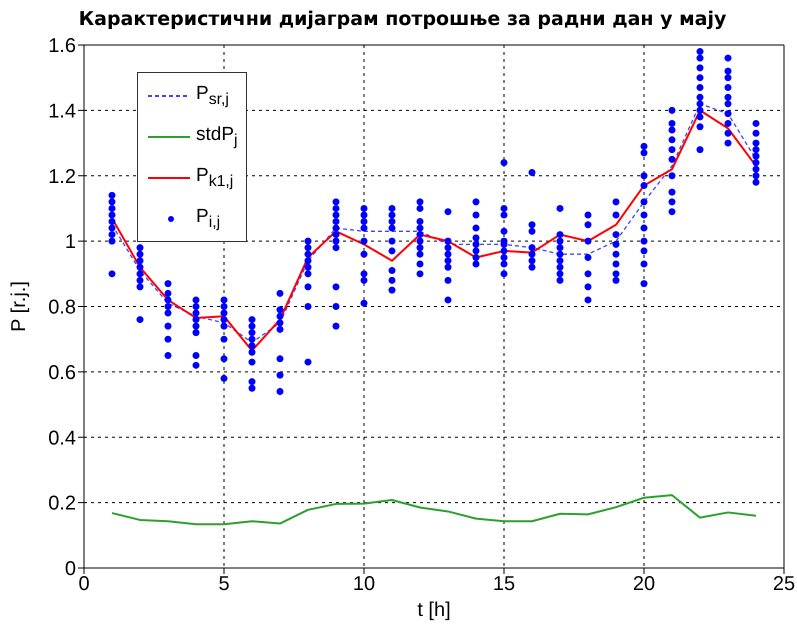 The image size is (797, 639). What do you see at coordinates (504, 584) in the screenshot?
I see `x-tick-label: 15` at bounding box center [504, 584].